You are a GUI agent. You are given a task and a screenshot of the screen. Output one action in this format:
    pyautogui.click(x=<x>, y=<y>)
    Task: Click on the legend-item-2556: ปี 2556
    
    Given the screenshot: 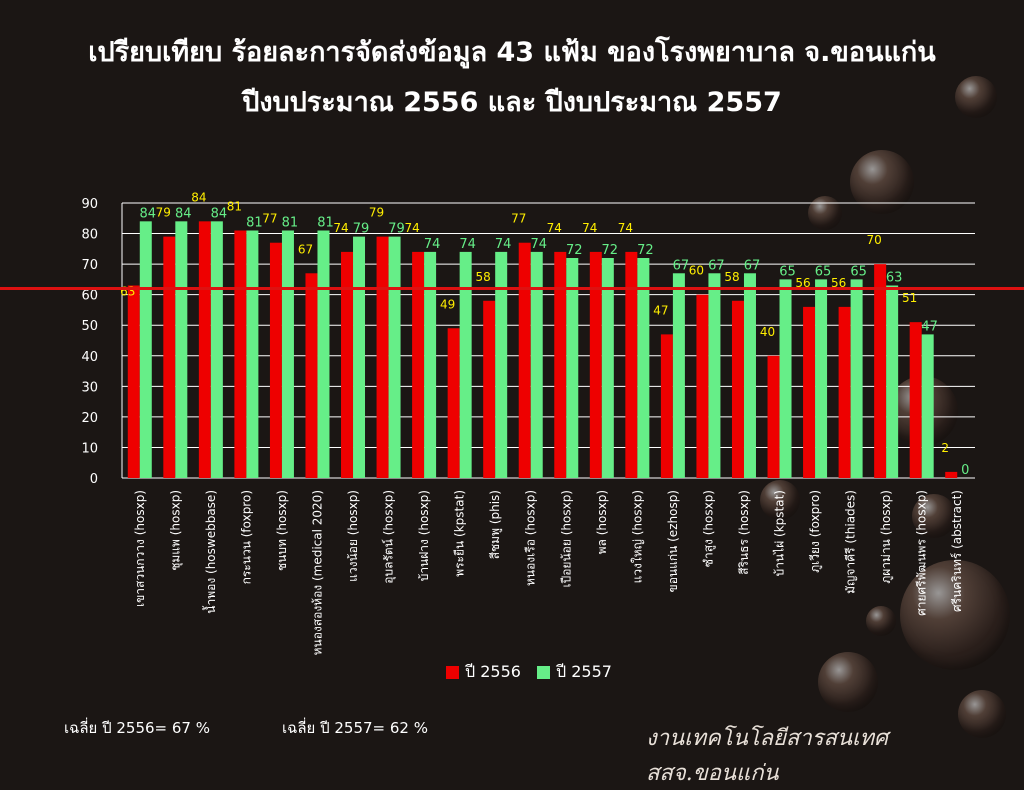 What is the action you would take?
    pyautogui.click(x=483, y=672)
    